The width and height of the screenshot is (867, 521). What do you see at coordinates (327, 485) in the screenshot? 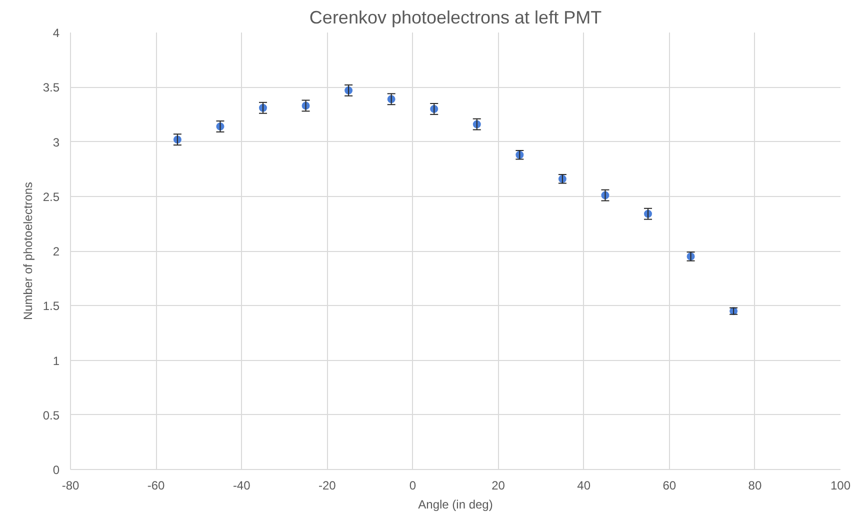
I see `x-tick-label: -20` at bounding box center [327, 485].